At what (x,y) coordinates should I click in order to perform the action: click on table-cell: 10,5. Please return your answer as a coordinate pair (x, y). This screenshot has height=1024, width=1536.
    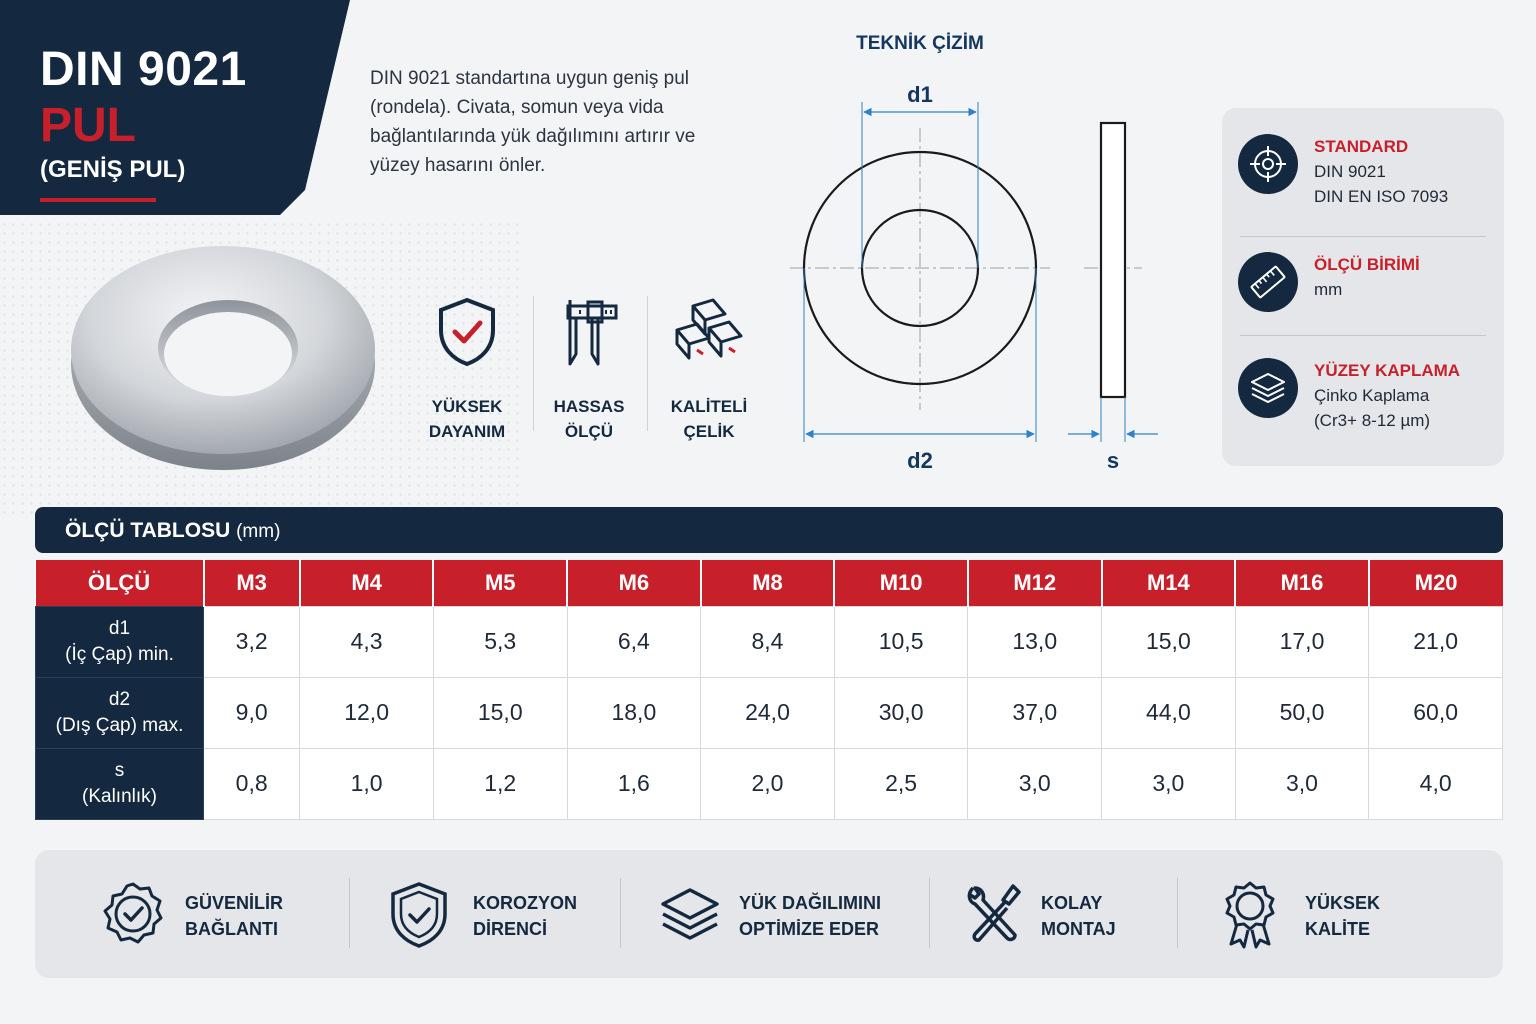
    Looking at the image, I should click on (901, 641).